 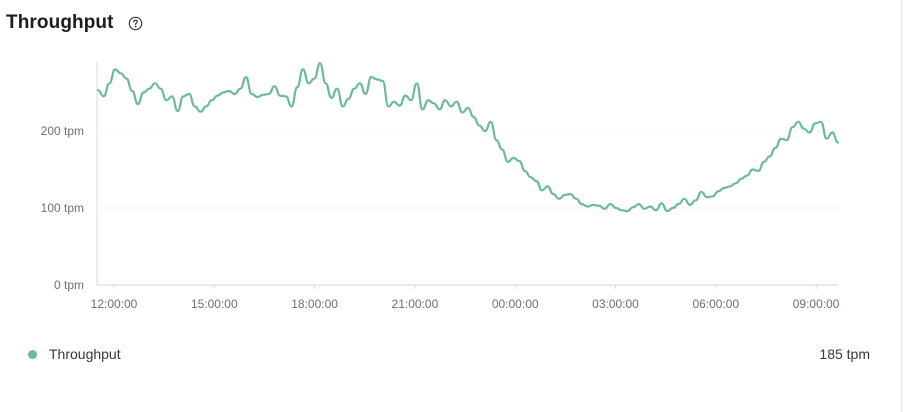 I want to click on y-tick-label: 0 tpm, so click(x=69, y=285).